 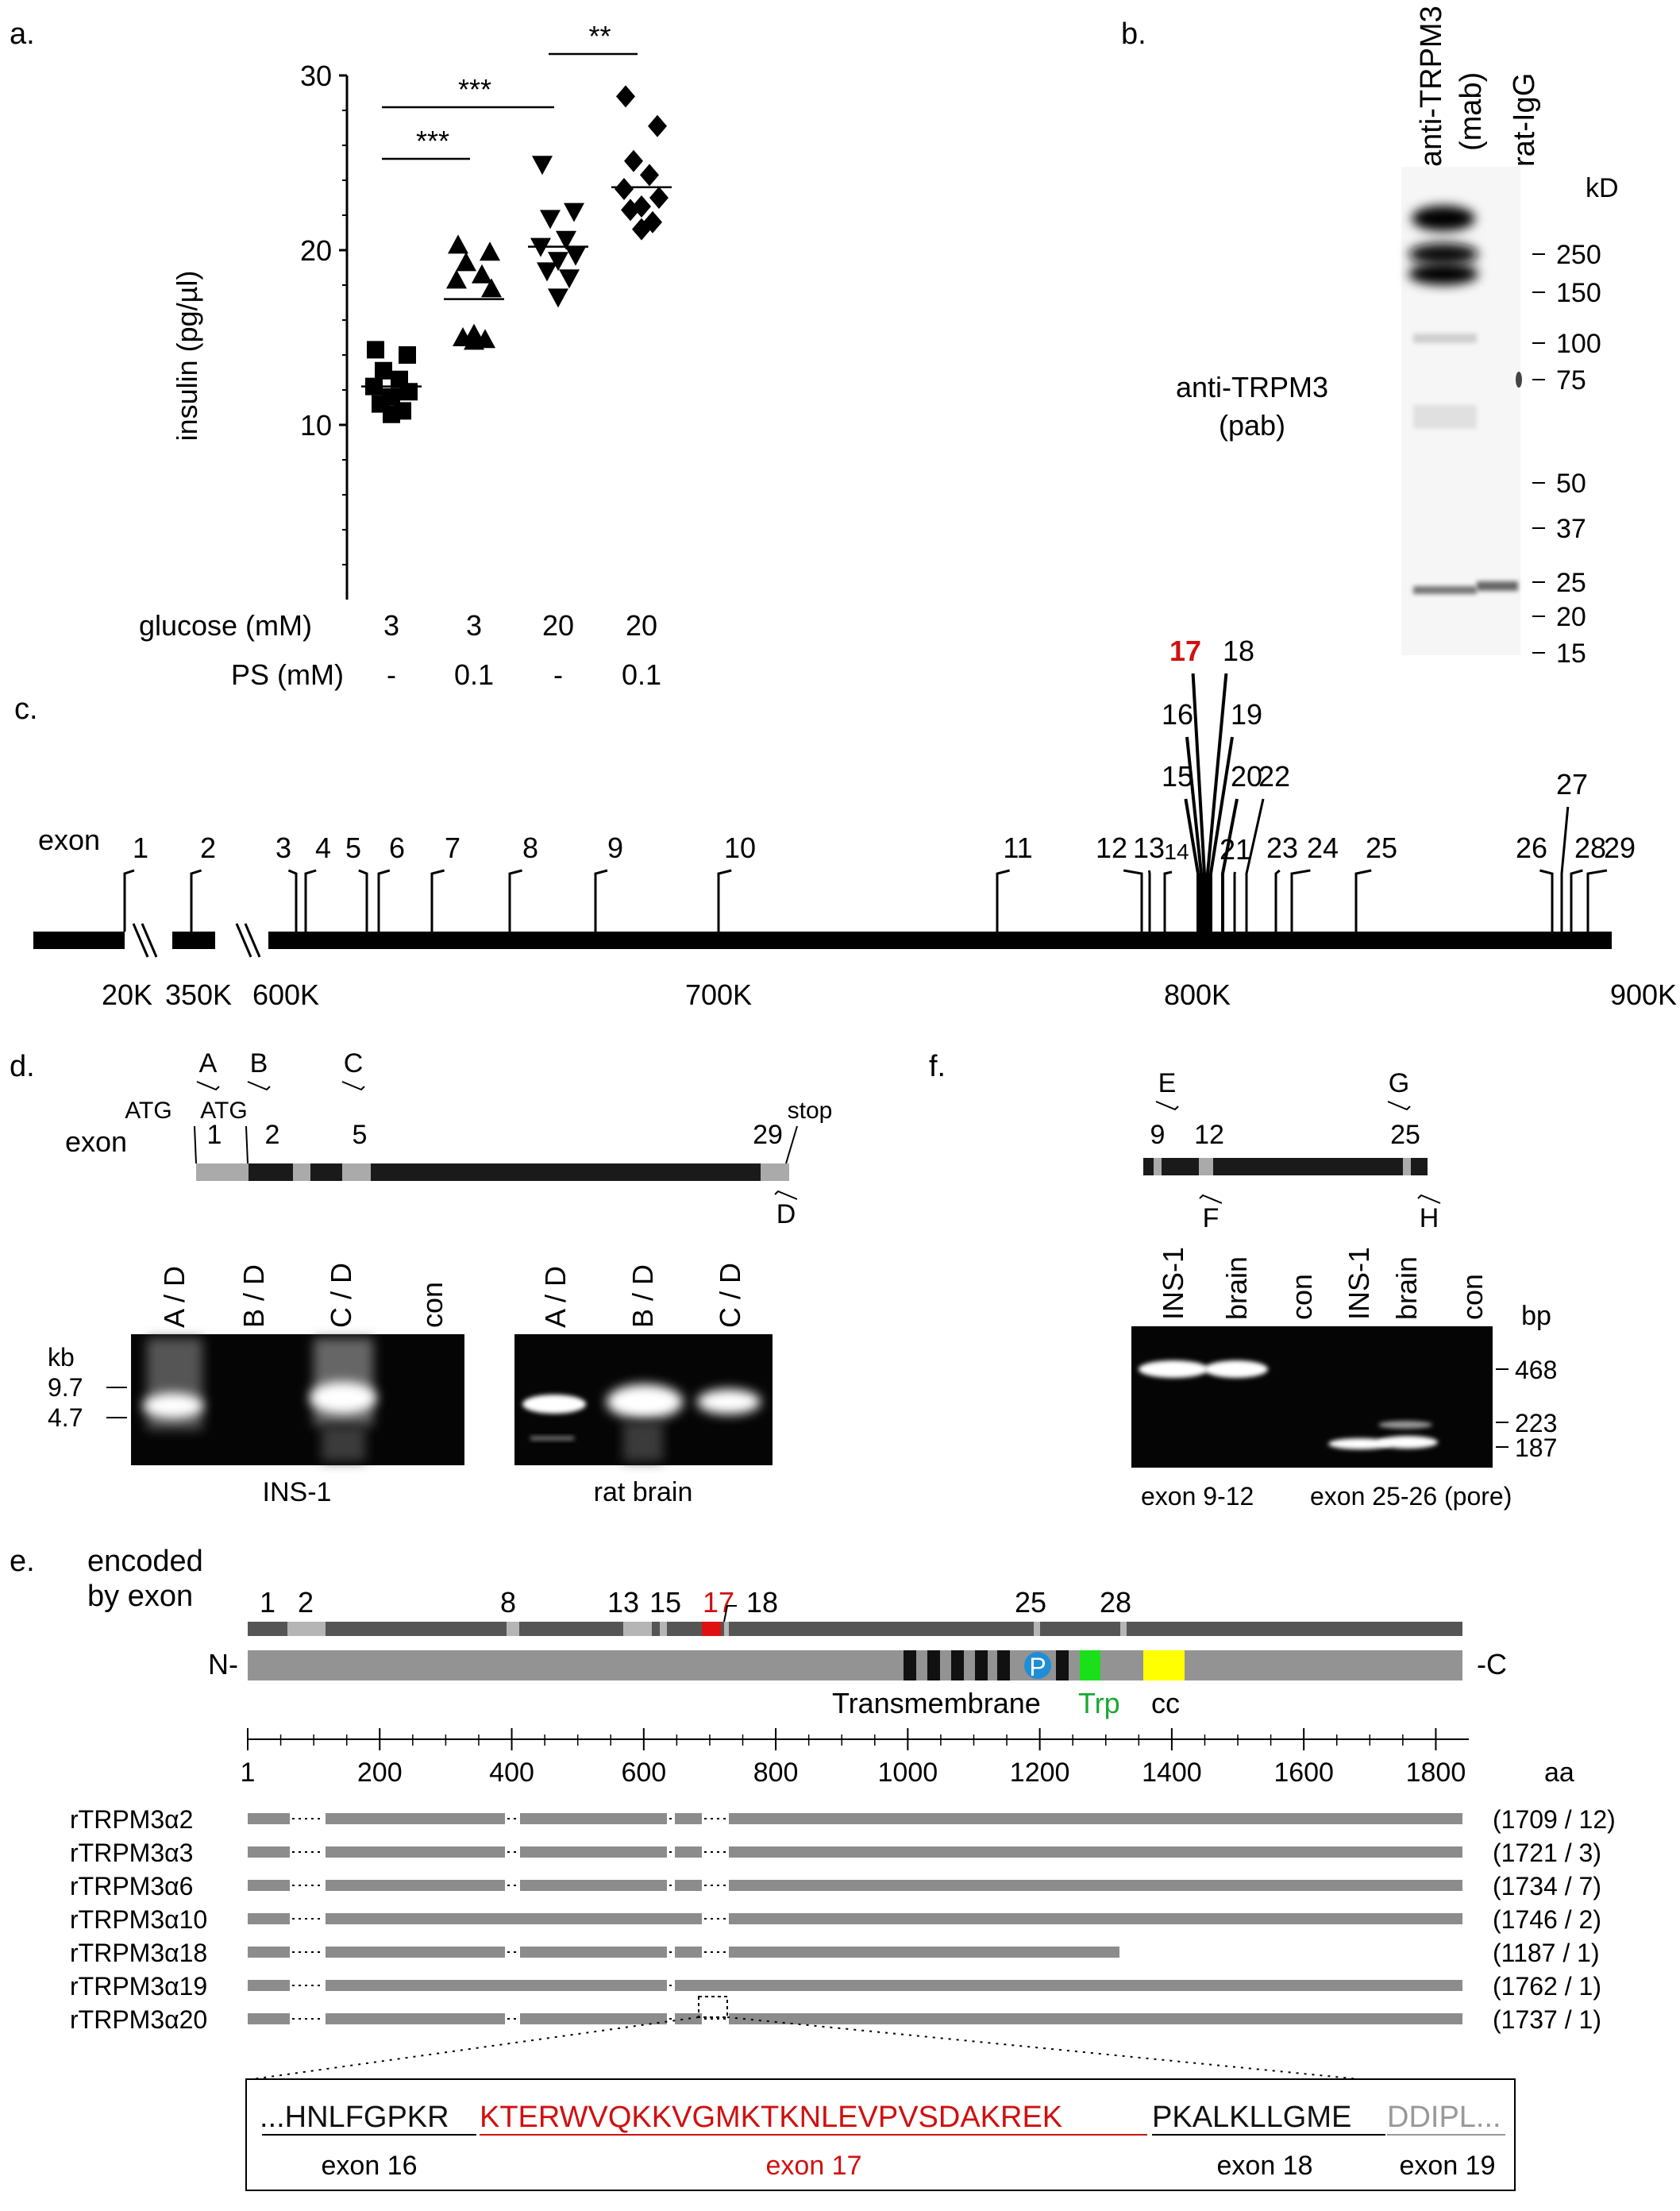 What do you see at coordinates (353, 848) in the screenshot?
I see `exon-label: 5` at bounding box center [353, 848].